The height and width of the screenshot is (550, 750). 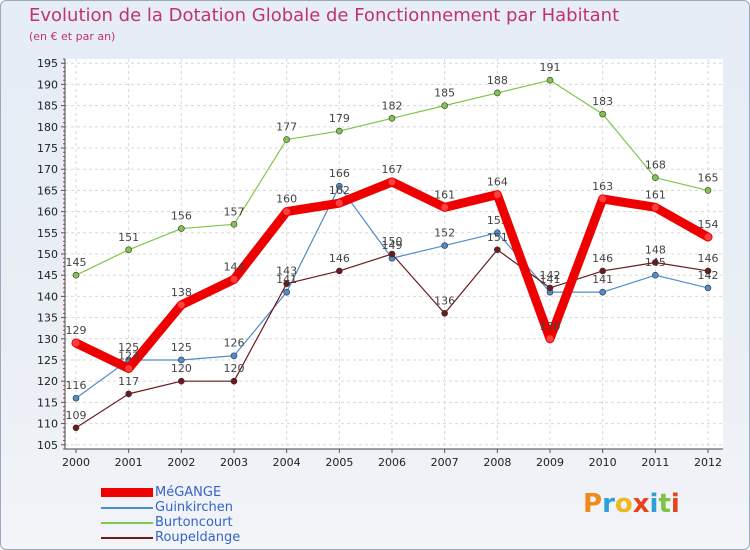 What do you see at coordinates (392, 105) in the screenshot?
I see `data-label-burtoncourt: 182` at bounding box center [392, 105].